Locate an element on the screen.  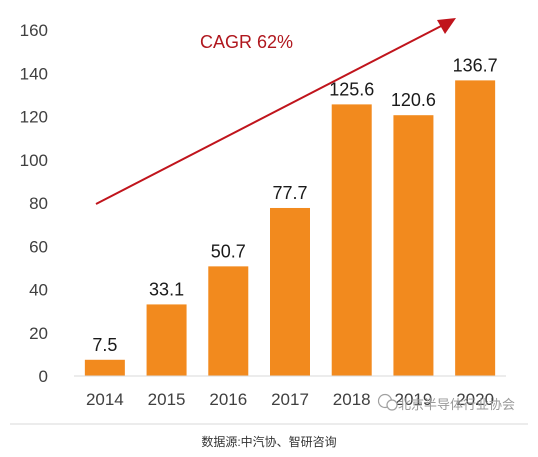
x-tick-label: 2019 is located at coordinates (414, 399).